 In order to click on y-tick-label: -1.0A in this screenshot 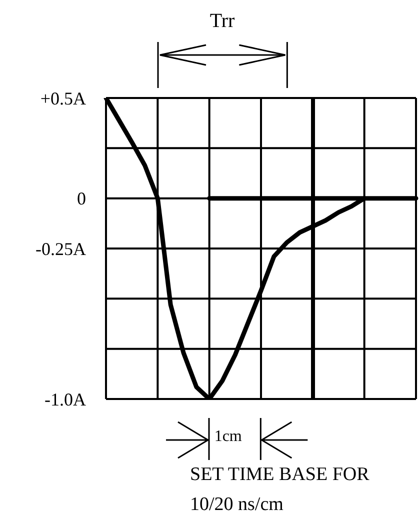, I will do `click(65, 399)`.